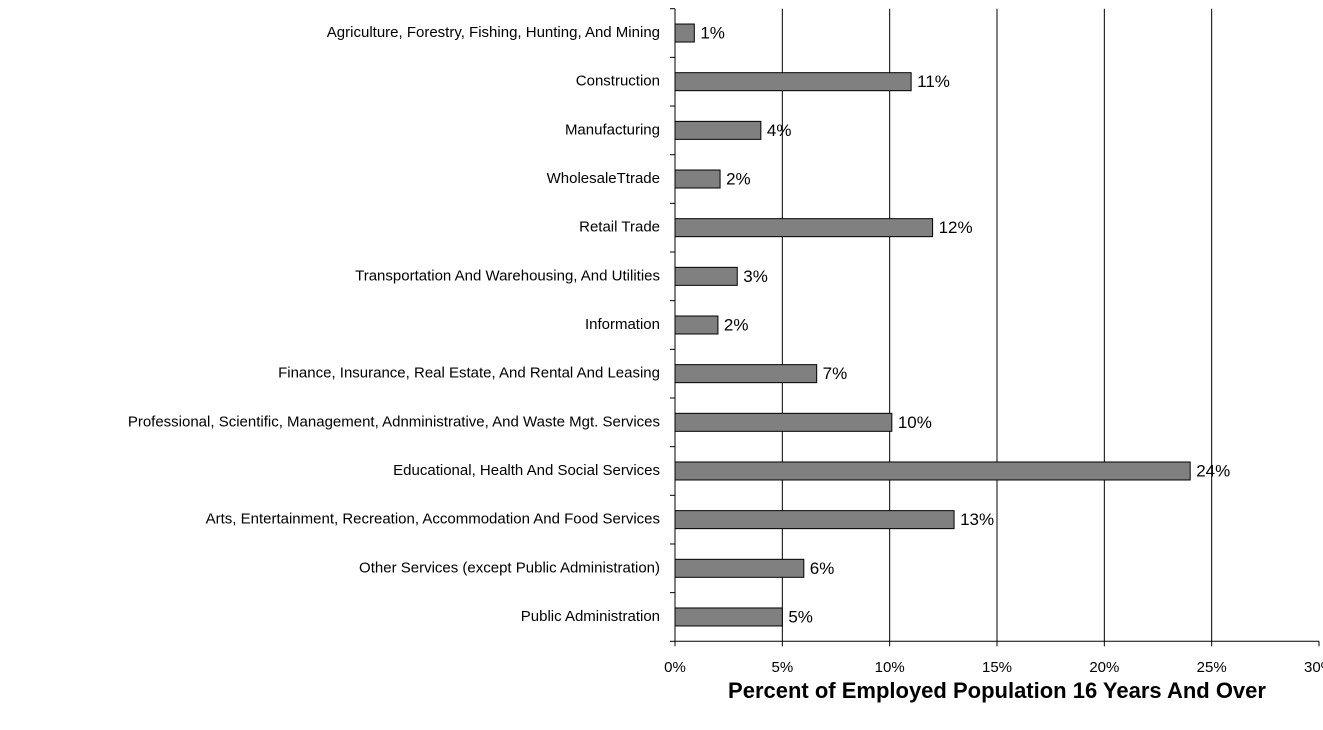  What do you see at coordinates (712, 33) in the screenshot?
I see `value-label: 1%` at bounding box center [712, 33].